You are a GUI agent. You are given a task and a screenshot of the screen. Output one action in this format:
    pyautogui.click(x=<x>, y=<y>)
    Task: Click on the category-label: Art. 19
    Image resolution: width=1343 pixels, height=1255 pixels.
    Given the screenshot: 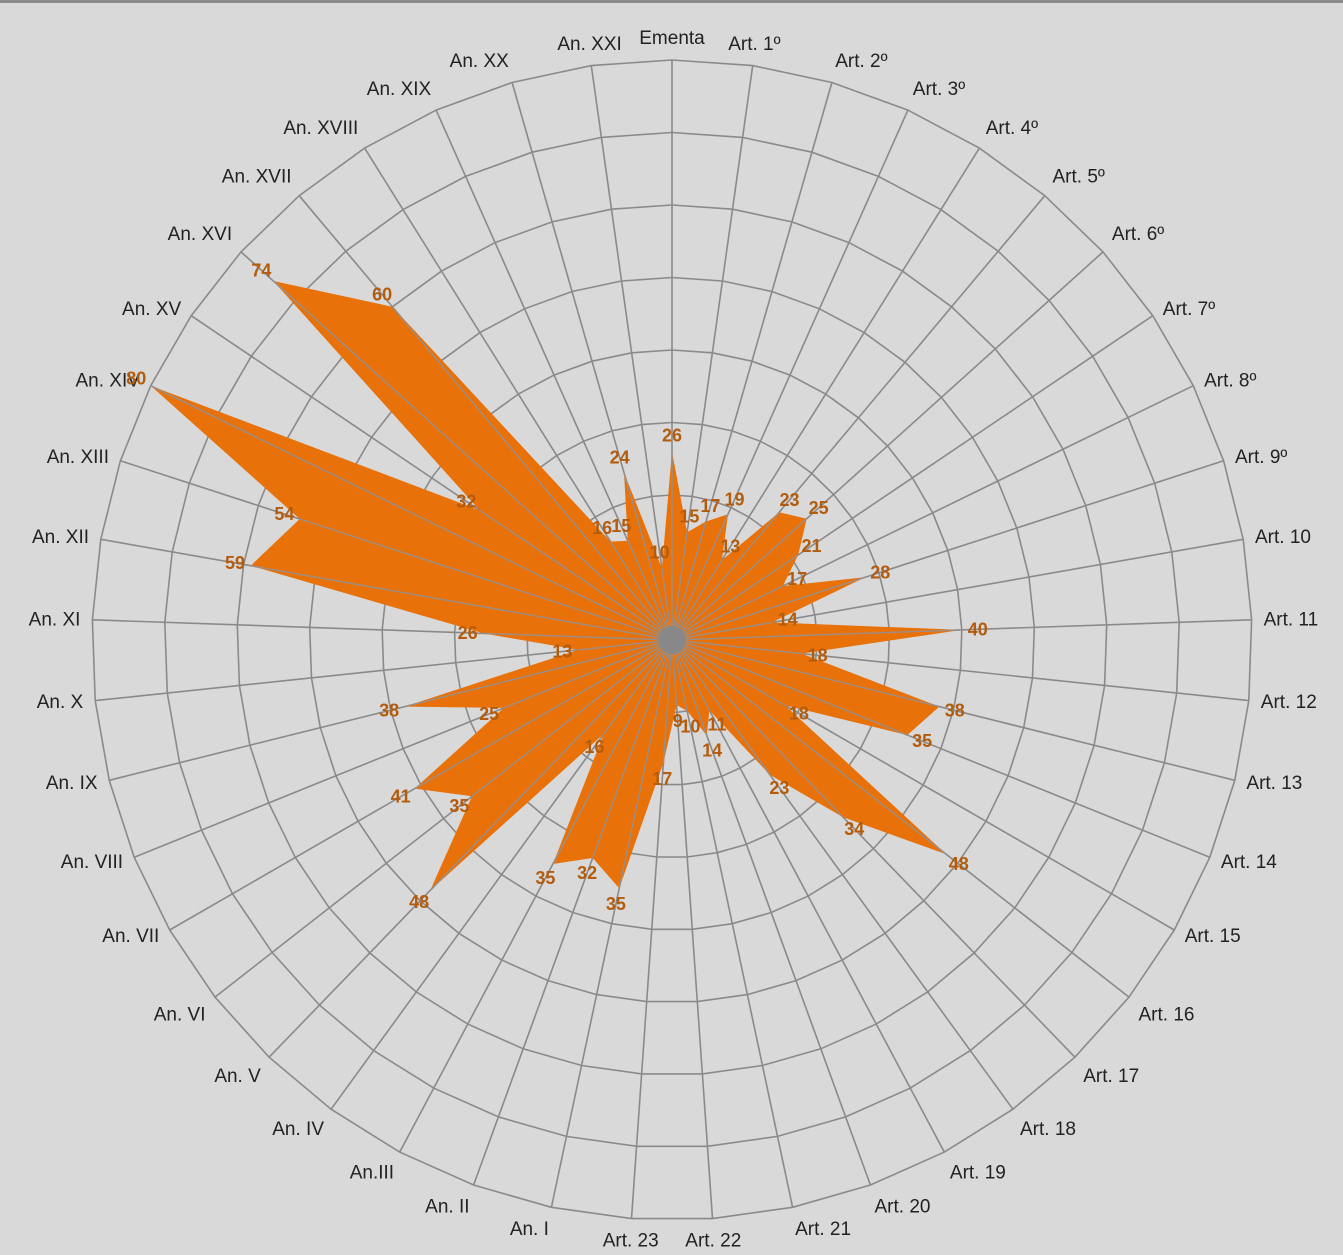 What is the action you would take?
    pyautogui.click(x=978, y=1173)
    